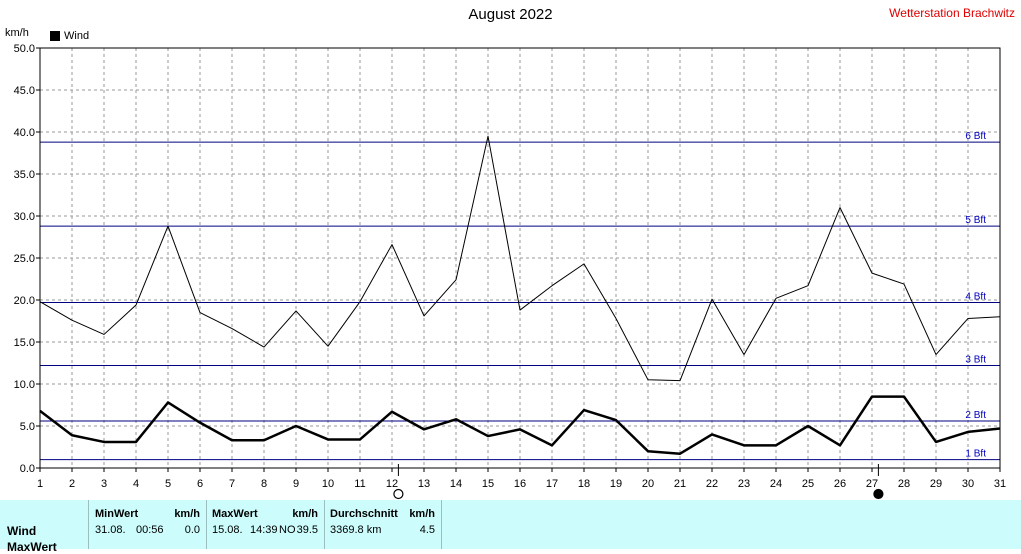 The height and width of the screenshot is (554, 1021). I want to click on x-tick-label: 6, so click(200, 484).